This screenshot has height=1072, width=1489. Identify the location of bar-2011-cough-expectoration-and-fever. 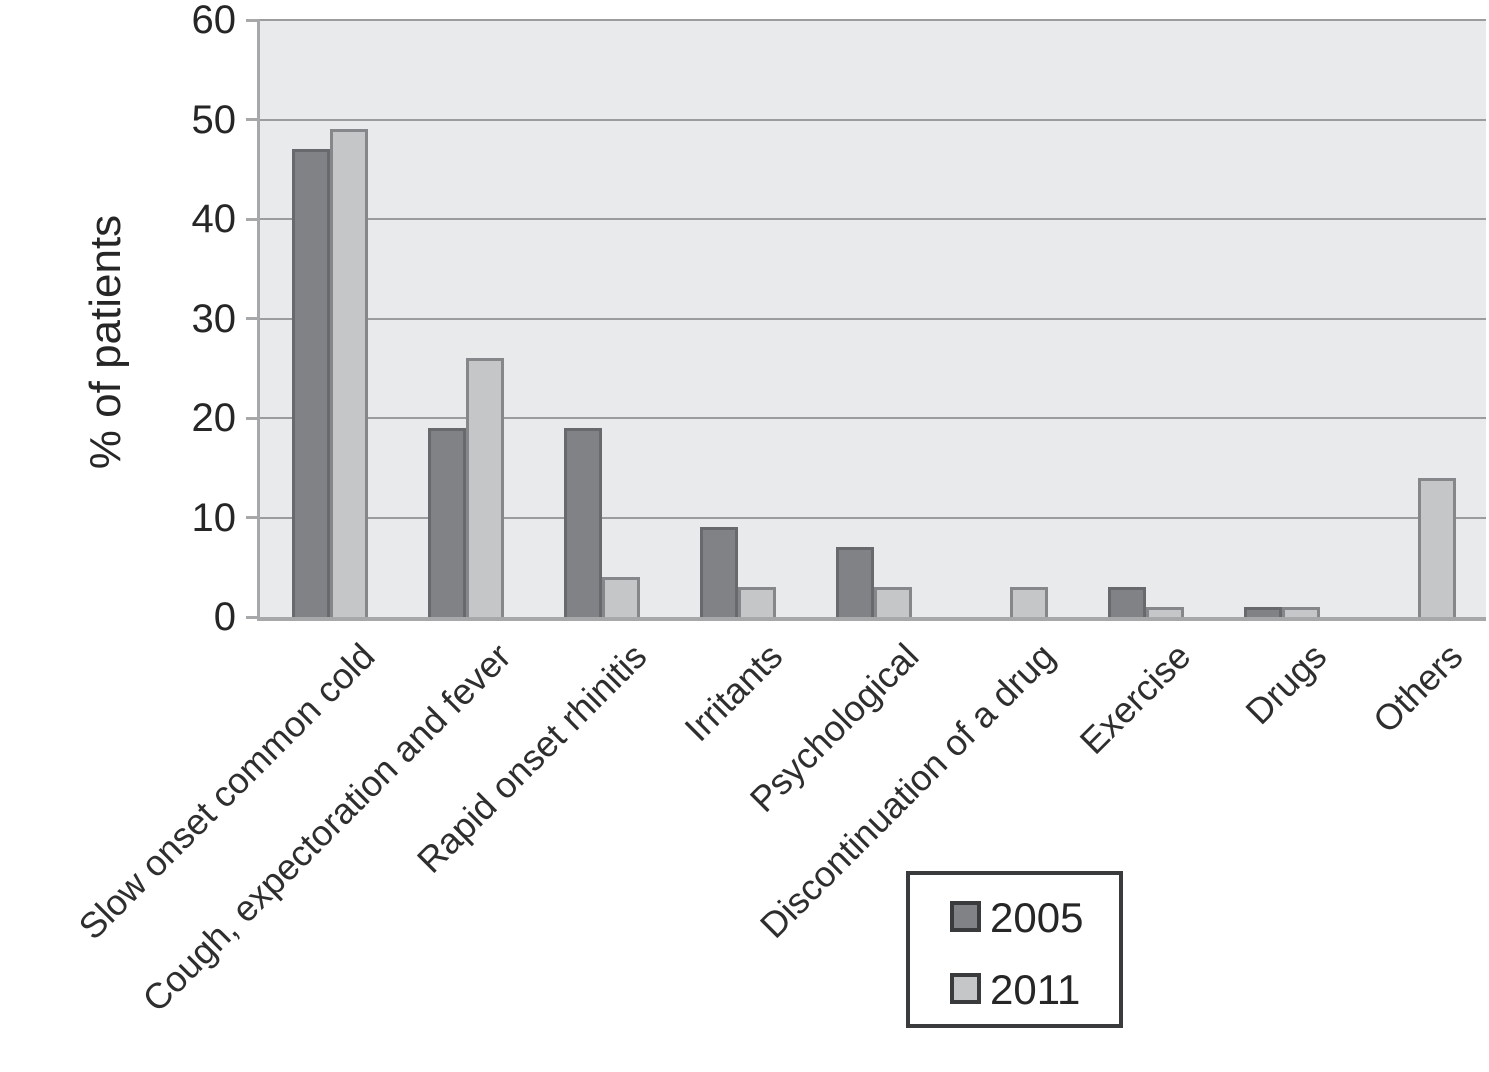
(485, 487).